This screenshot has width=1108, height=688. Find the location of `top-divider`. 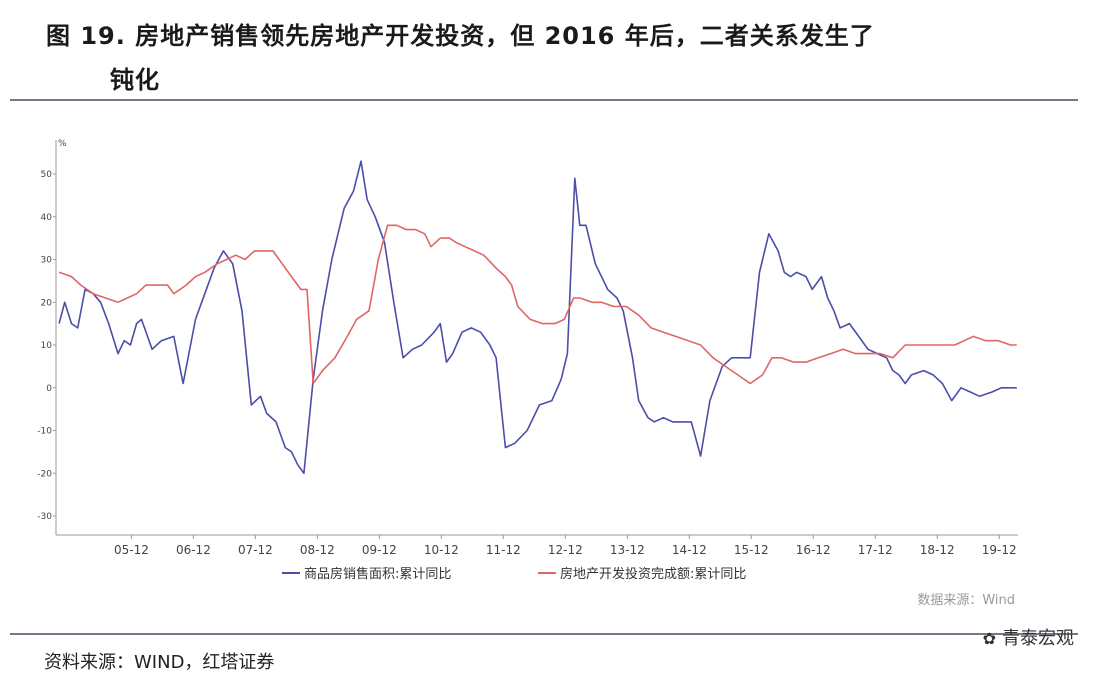

top-divider is located at coordinates (544, 100).